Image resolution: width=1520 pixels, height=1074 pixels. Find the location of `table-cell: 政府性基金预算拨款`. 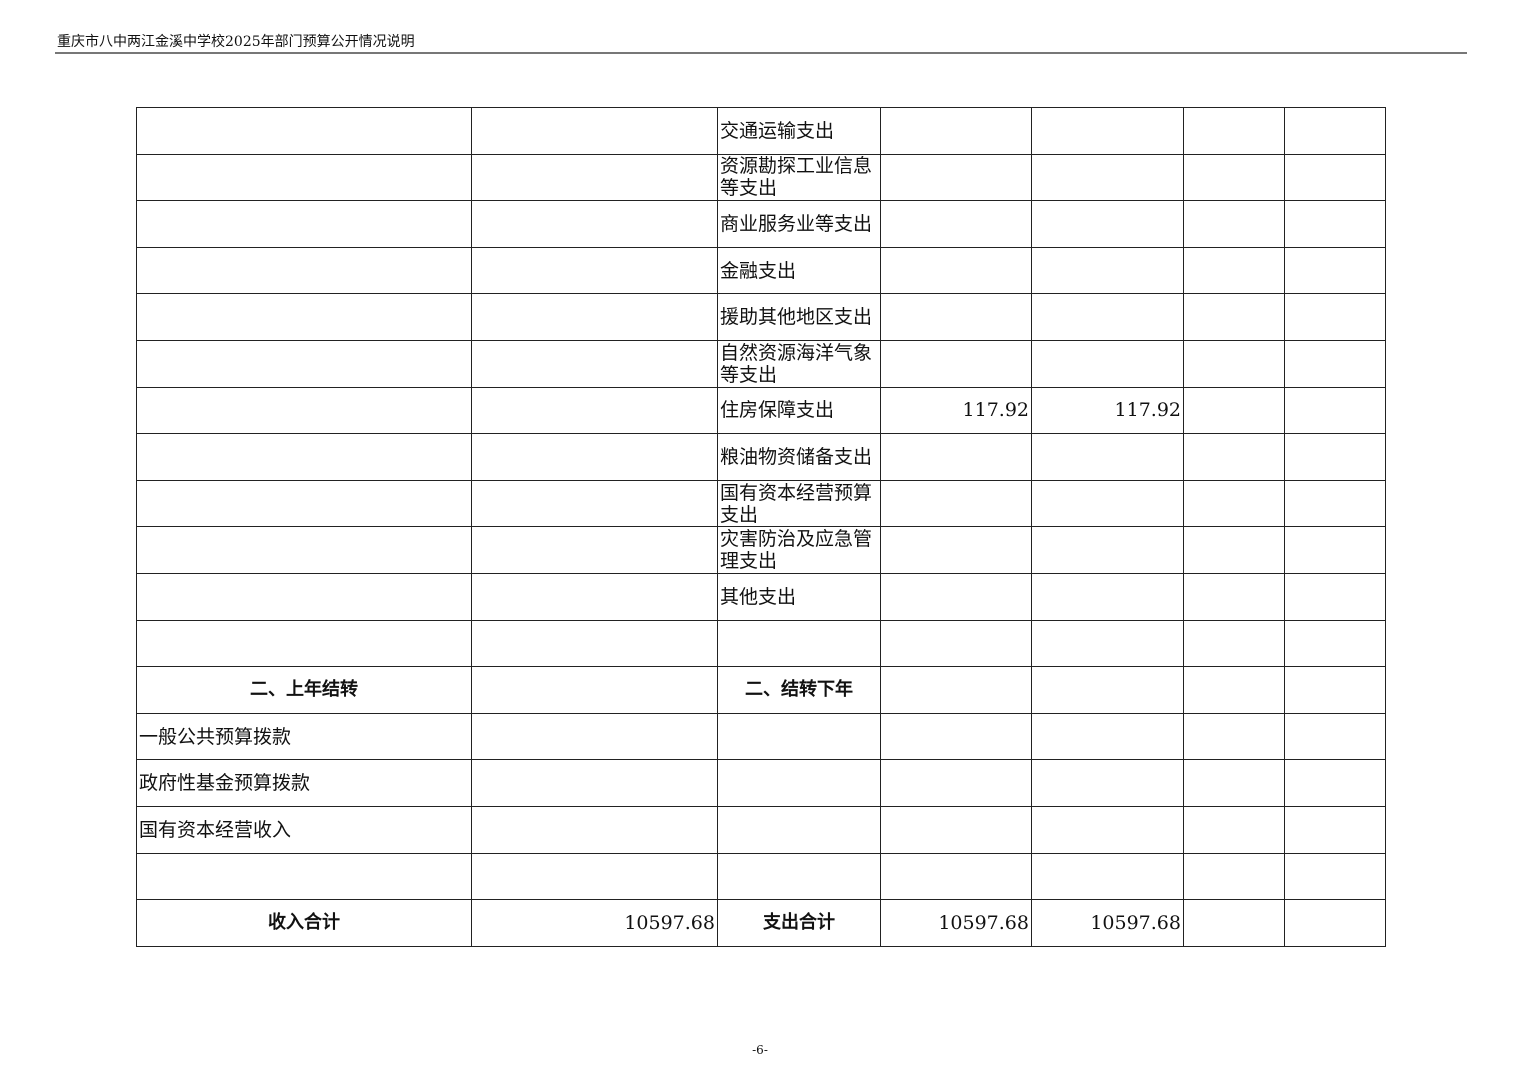

table-cell: 政府性基金预算拨款 is located at coordinates (304, 783).